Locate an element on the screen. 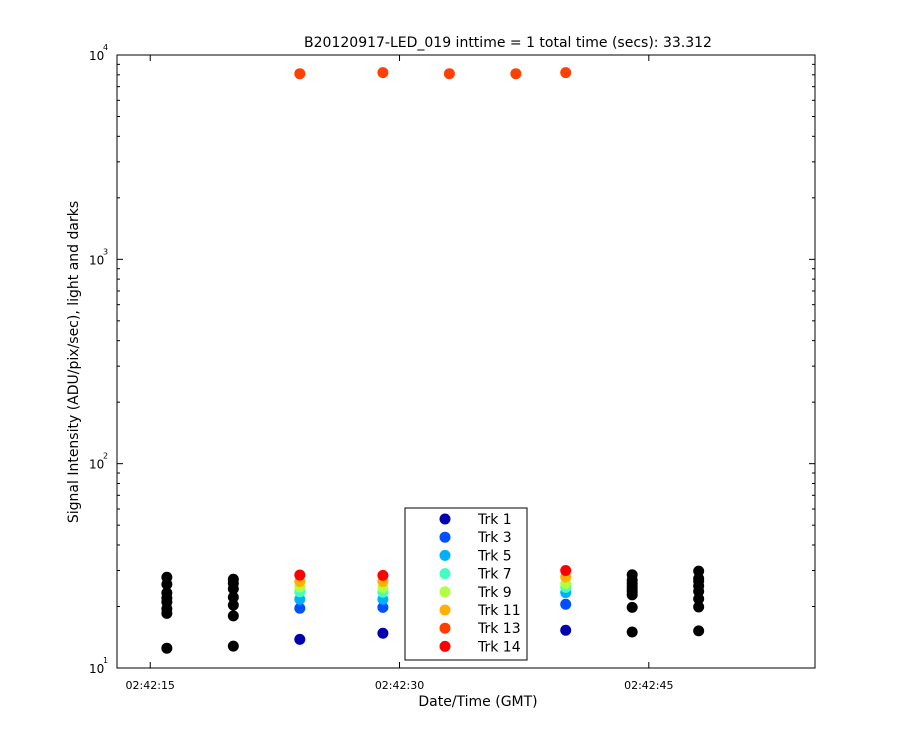 This screenshot has width=900, height=750. x-axis-label: Date/Time (GMT) is located at coordinates (477, 702).